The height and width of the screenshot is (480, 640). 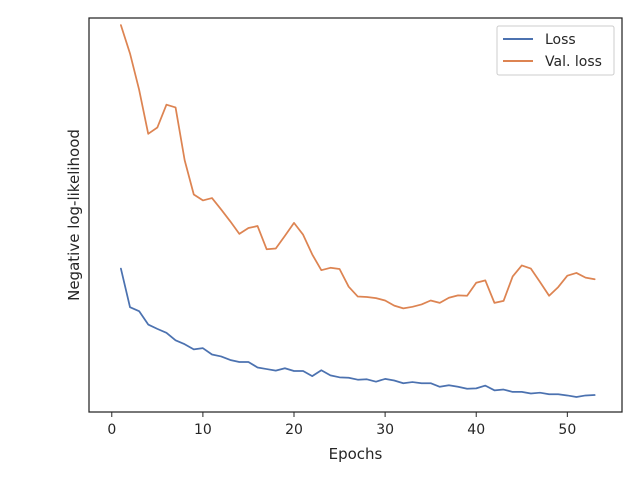 I want to click on x-axis-label: Epochs, so click(x=356, y=454).